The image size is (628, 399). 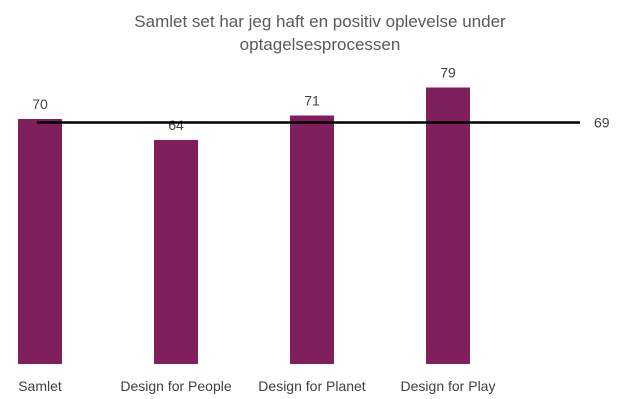 I want to click on data-label-4: 79, so click(x=448, y=73).